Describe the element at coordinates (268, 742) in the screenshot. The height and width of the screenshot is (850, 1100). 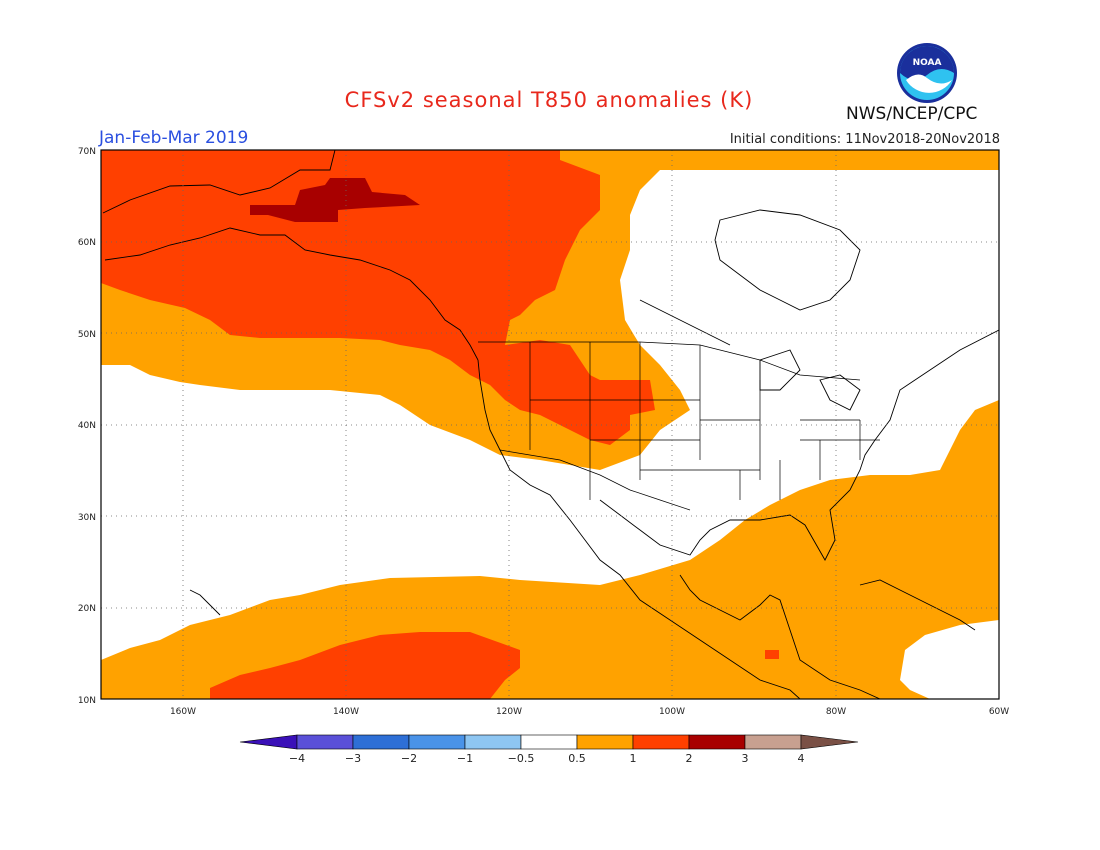
I see `colorbar-arrow-low` at that location.